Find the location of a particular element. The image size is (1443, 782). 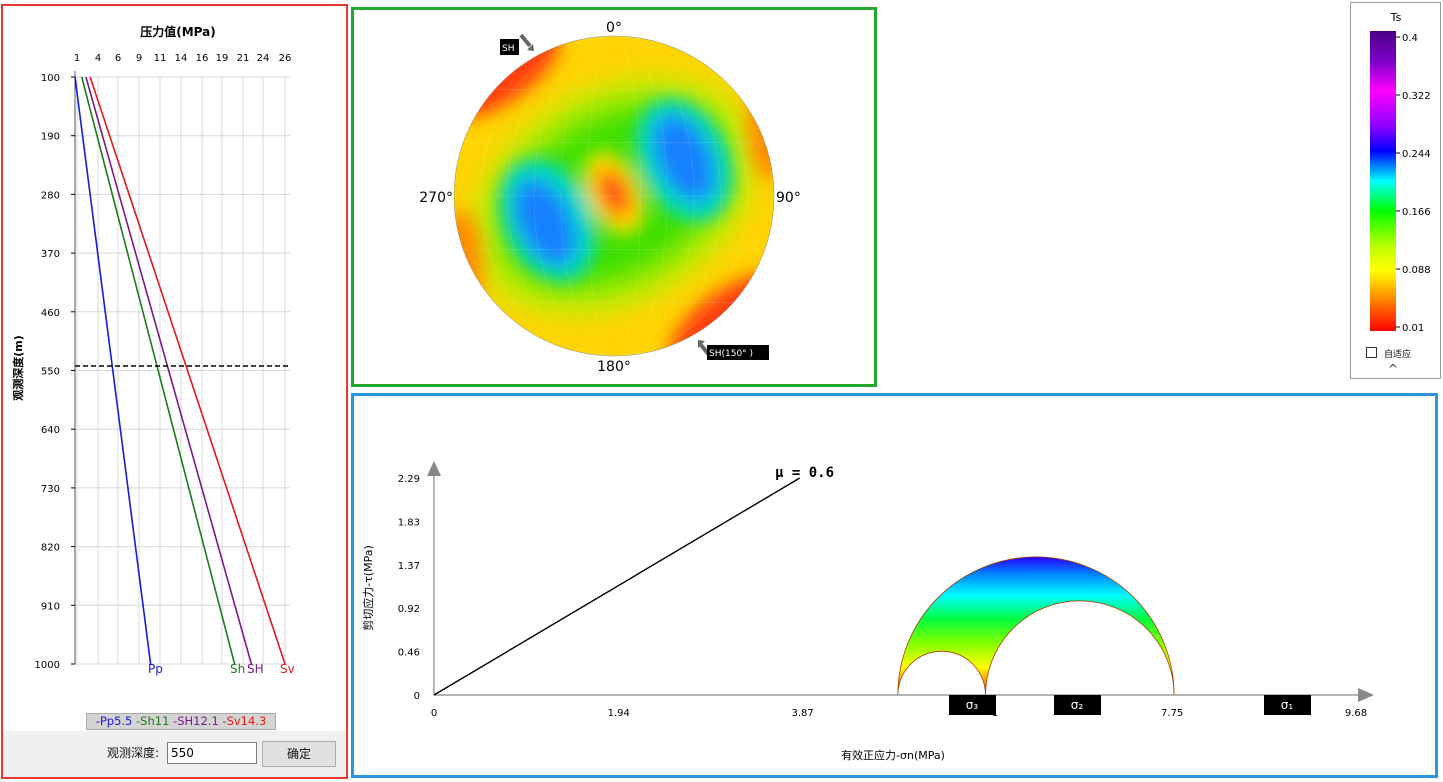

sh-end-label: Sh is located at coordinates (237, 669).